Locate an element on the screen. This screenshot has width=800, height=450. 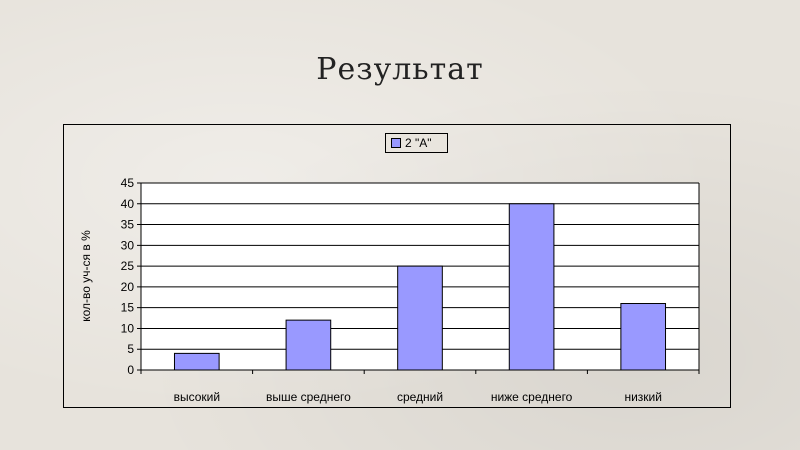
y-tick-label: 0 is located at coordinates (130, 370).